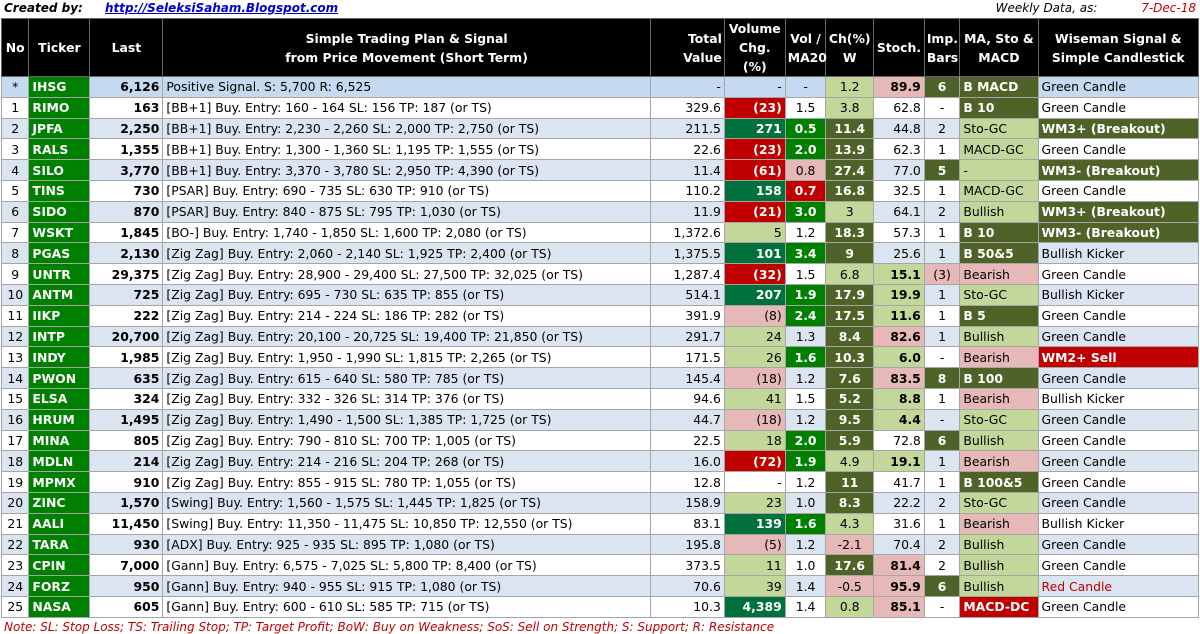 Image resolution: width=1200 pixels, height=634 pixels. Describe the element at coordinates (222, 8) in the screenshot. I see `blog-link: http://SeleksiSaham.Blogspot.com` at that location.